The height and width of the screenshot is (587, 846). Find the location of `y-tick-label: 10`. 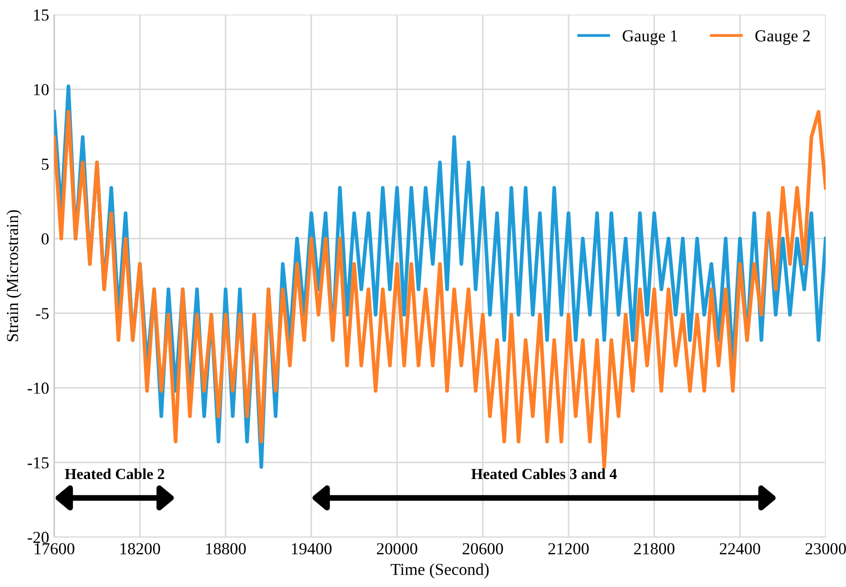

y-tick-label: 10 is located at coordinates (41, 90).